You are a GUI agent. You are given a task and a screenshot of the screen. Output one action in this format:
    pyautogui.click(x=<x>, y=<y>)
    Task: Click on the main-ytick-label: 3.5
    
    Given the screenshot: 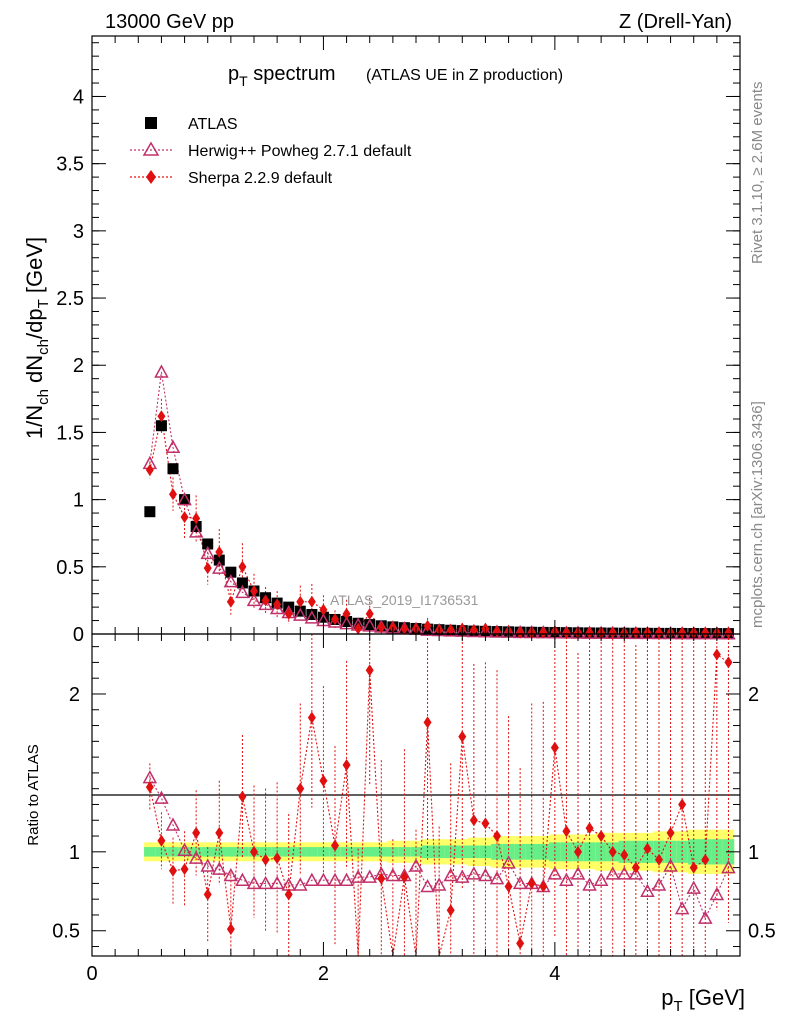 What is the action you would take?
    pyautogui.click(x=70, y=165)
    